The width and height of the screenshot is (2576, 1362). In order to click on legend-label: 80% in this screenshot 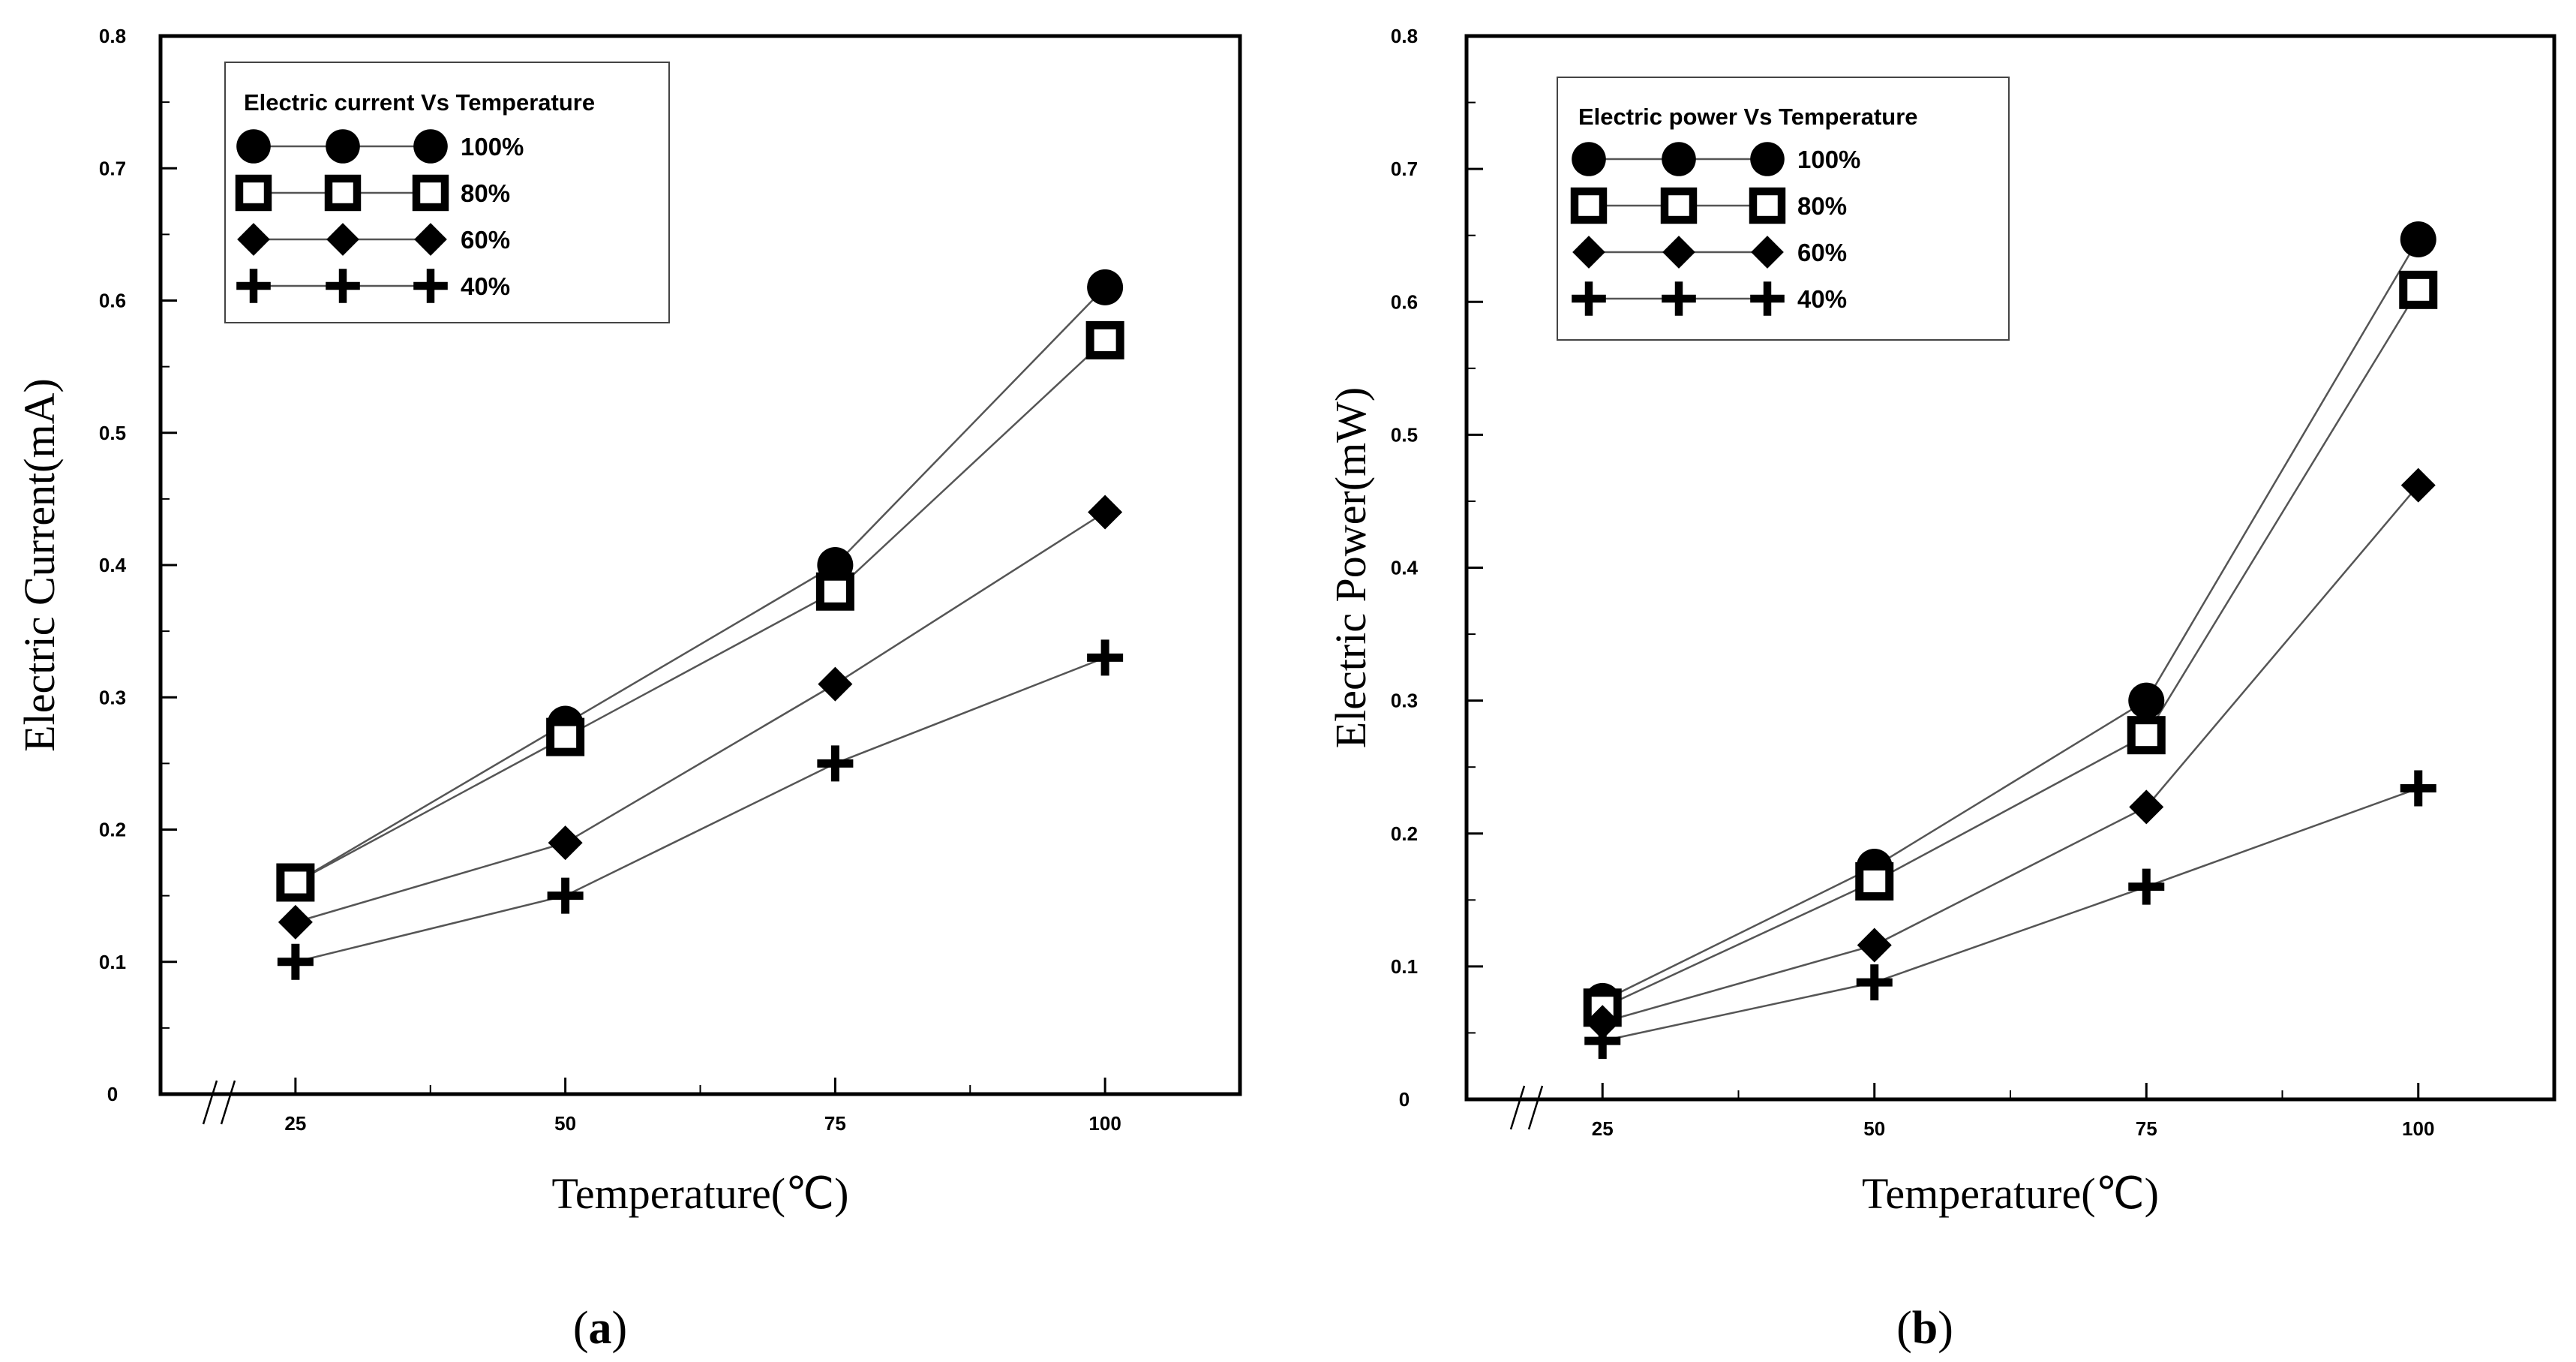, I will do `click(1822, 206)`.